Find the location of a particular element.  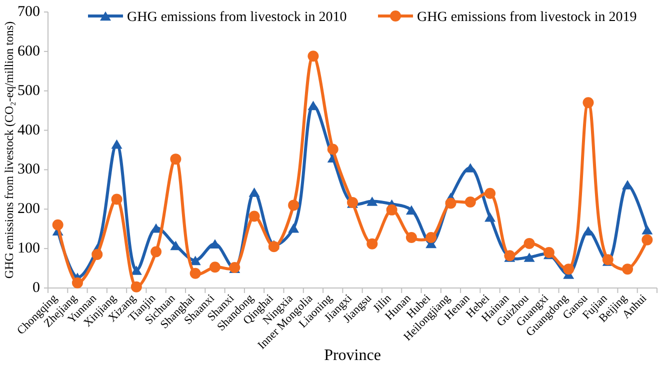

legend-label: GHG emissions from livestock in 2010 is located at coordinates (237, 17).